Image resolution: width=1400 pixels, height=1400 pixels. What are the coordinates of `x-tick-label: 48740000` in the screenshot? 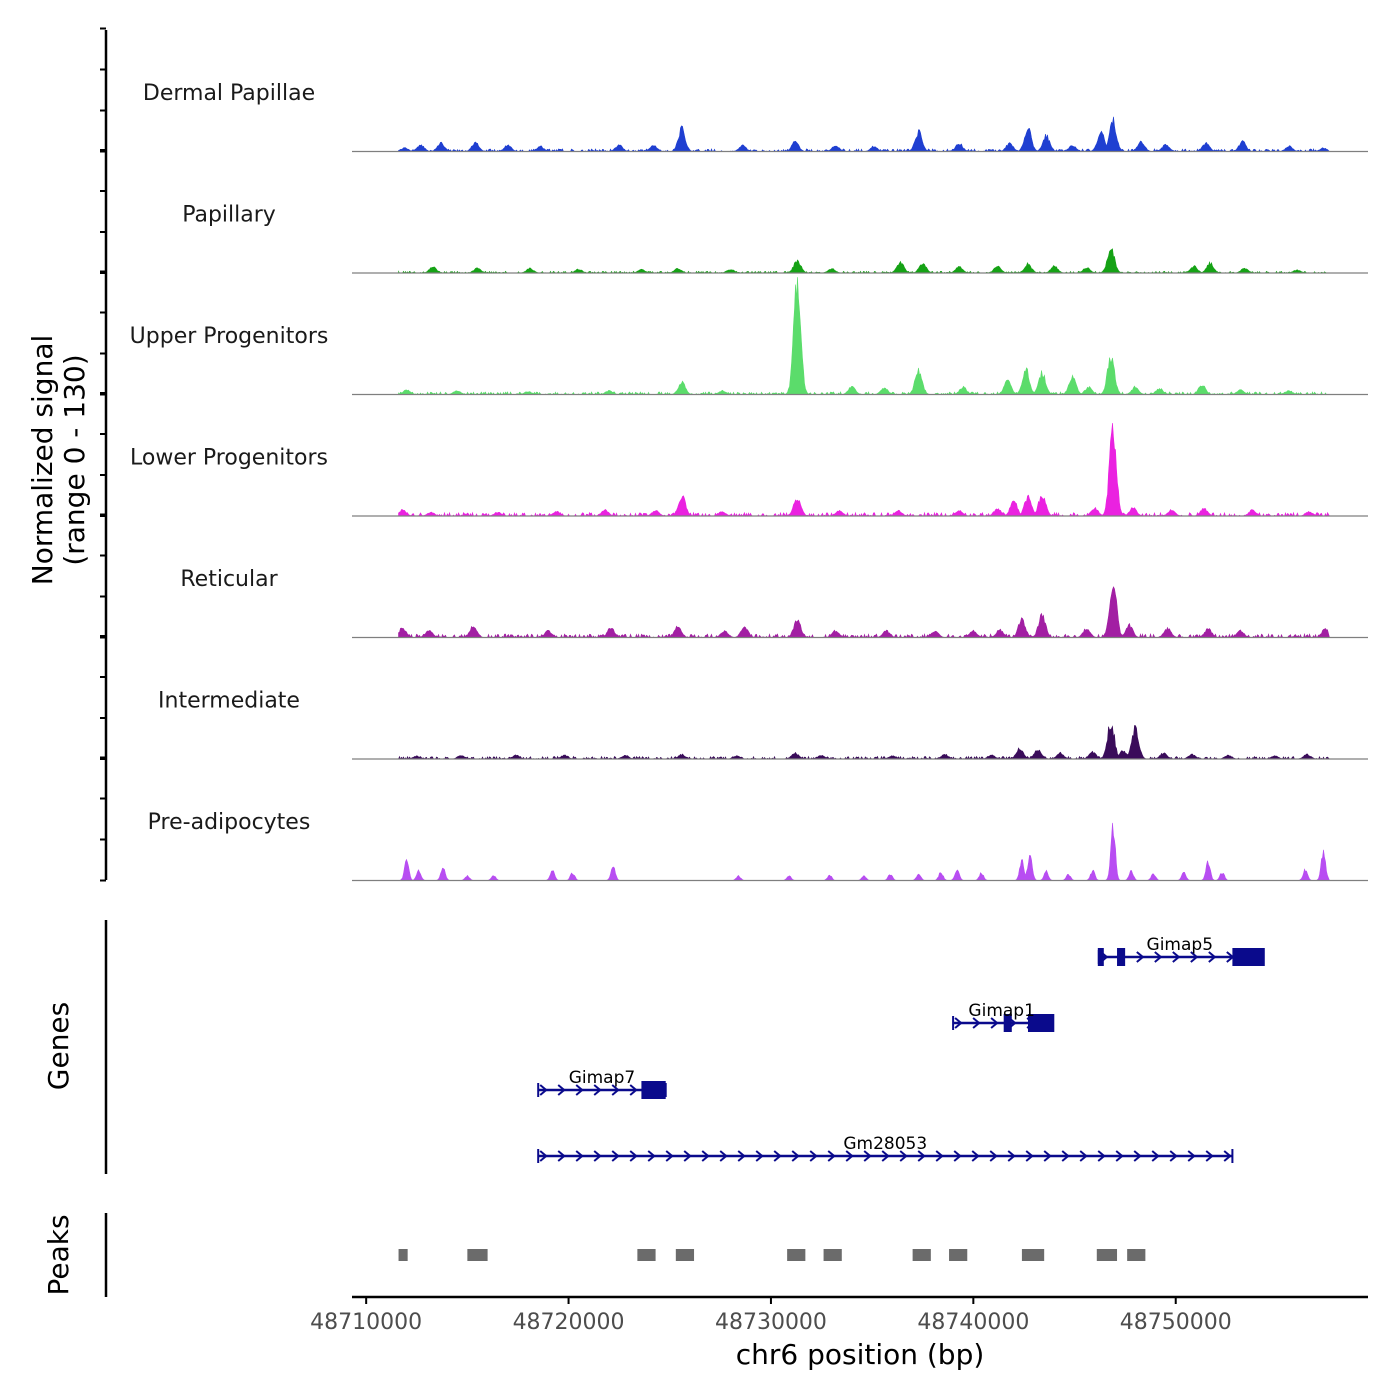 It's located at (973, 1322).